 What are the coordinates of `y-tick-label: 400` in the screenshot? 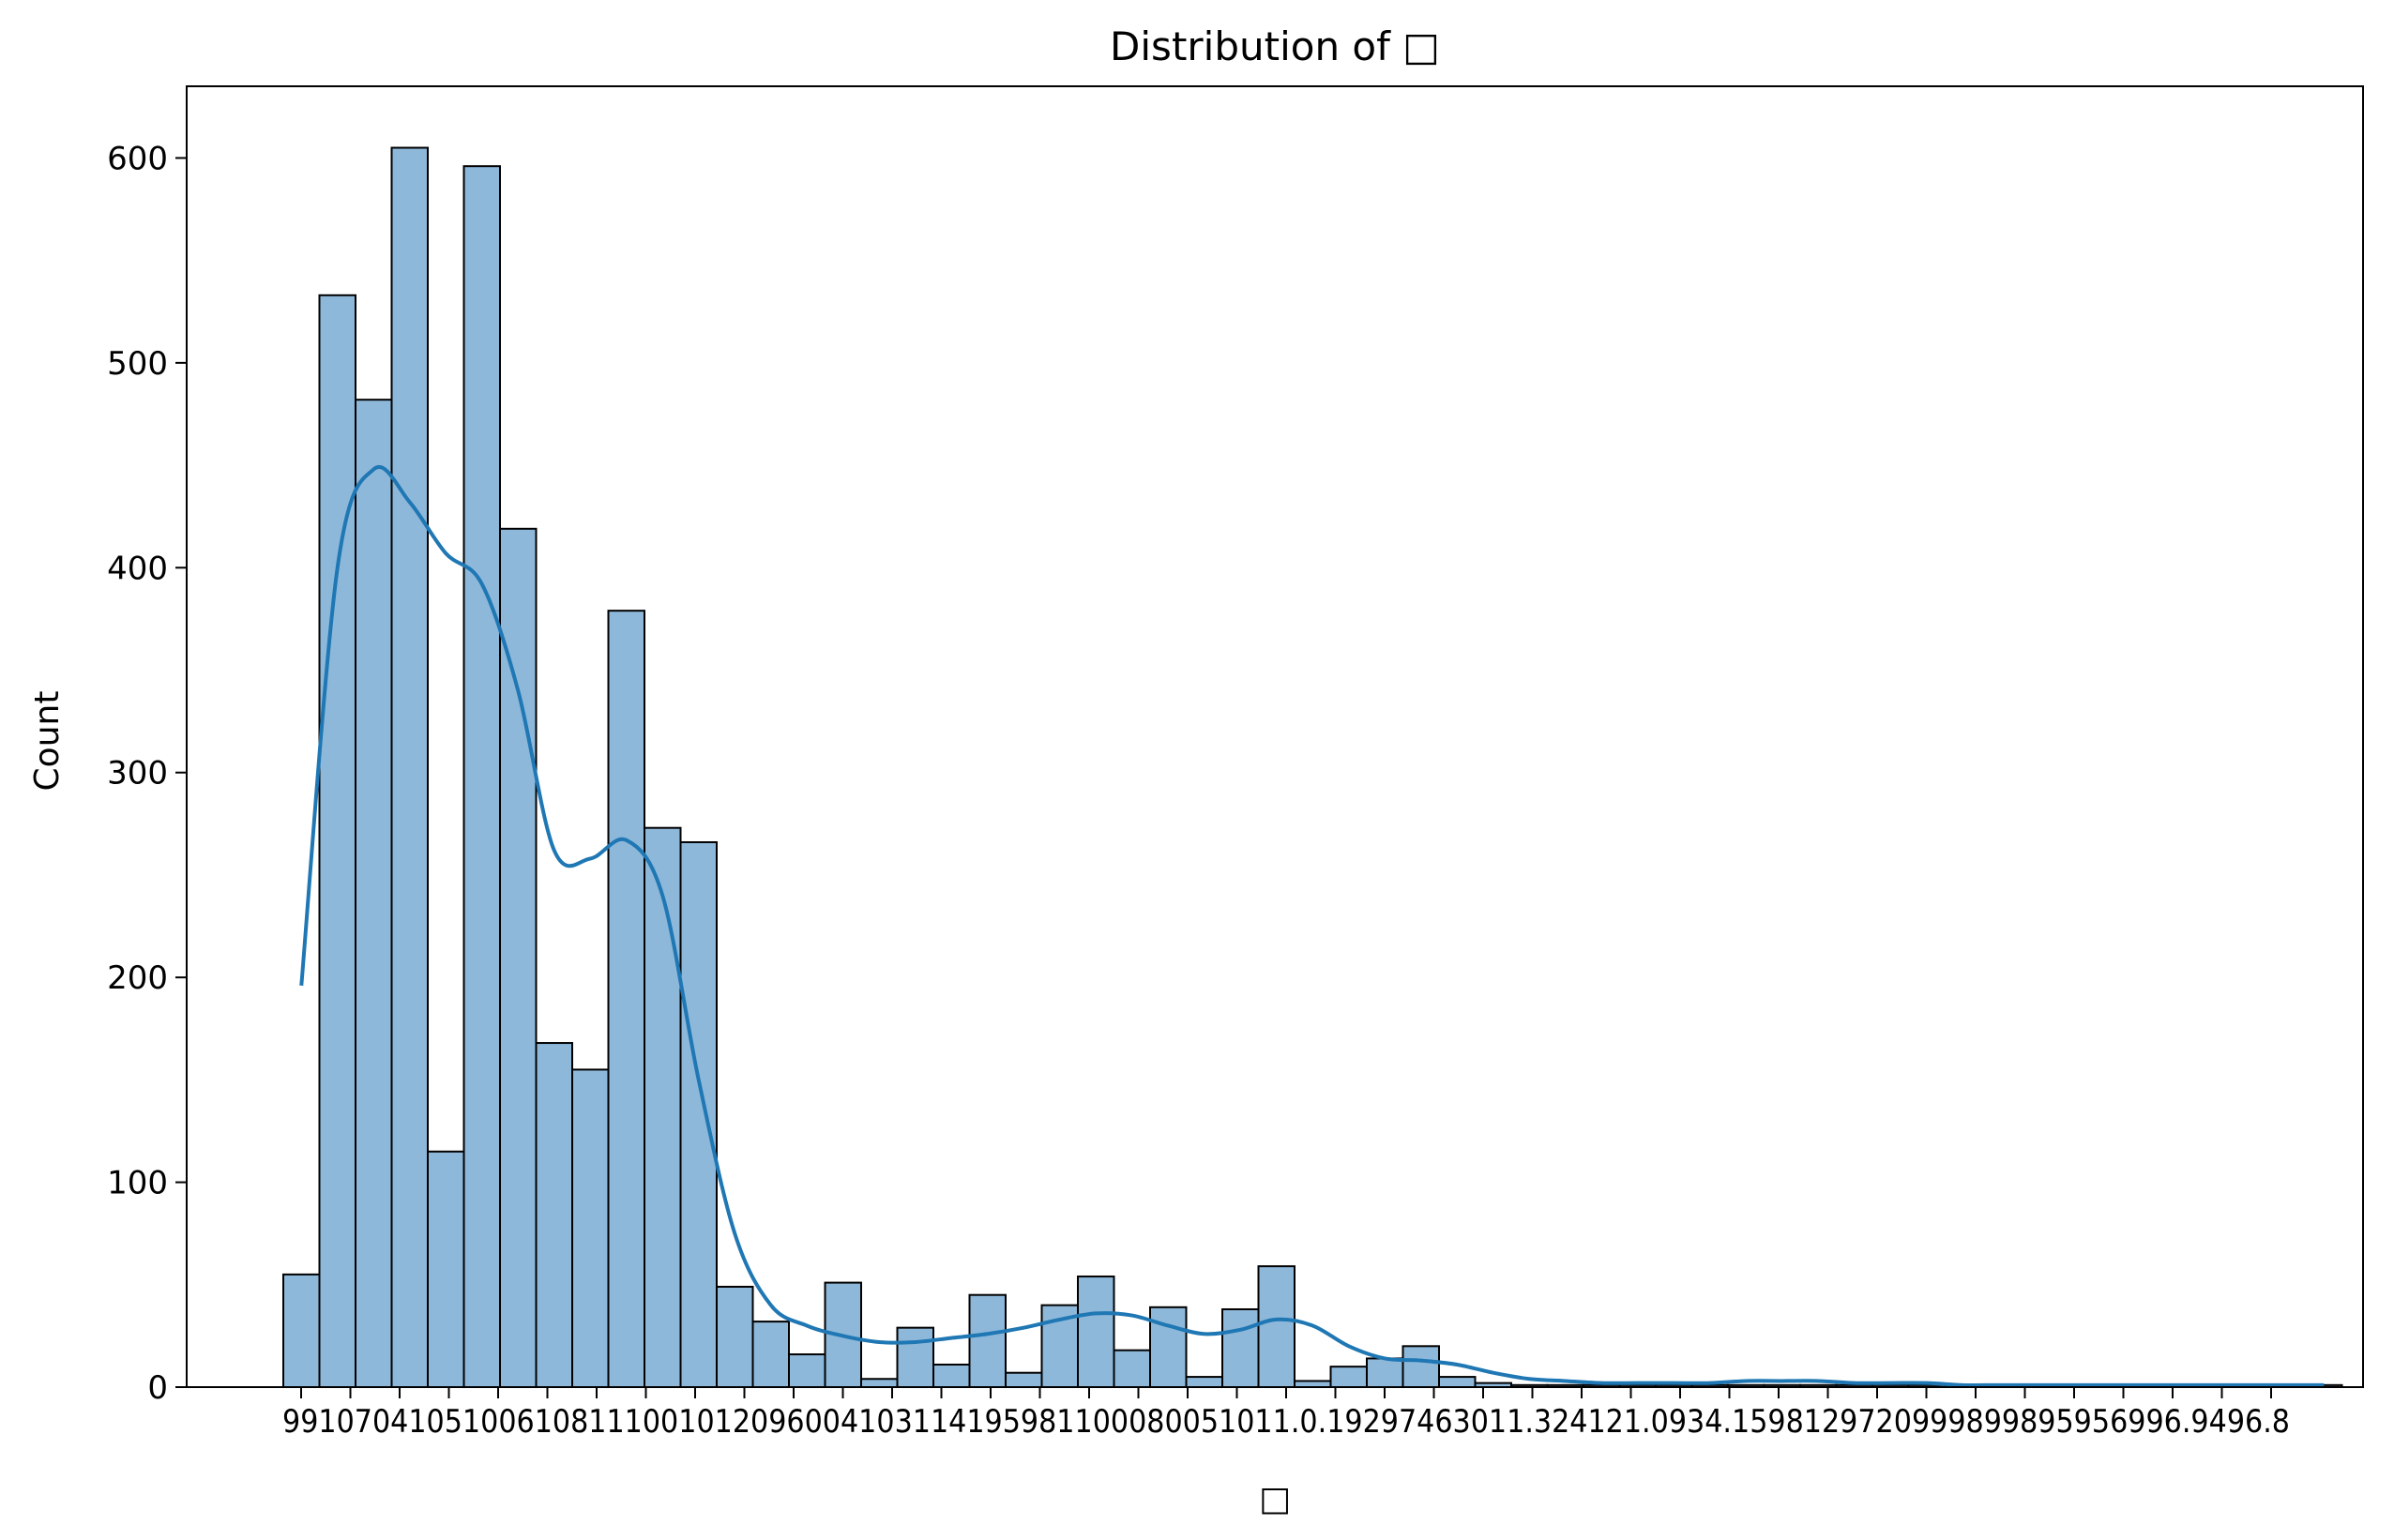 It's located at (137, 568).